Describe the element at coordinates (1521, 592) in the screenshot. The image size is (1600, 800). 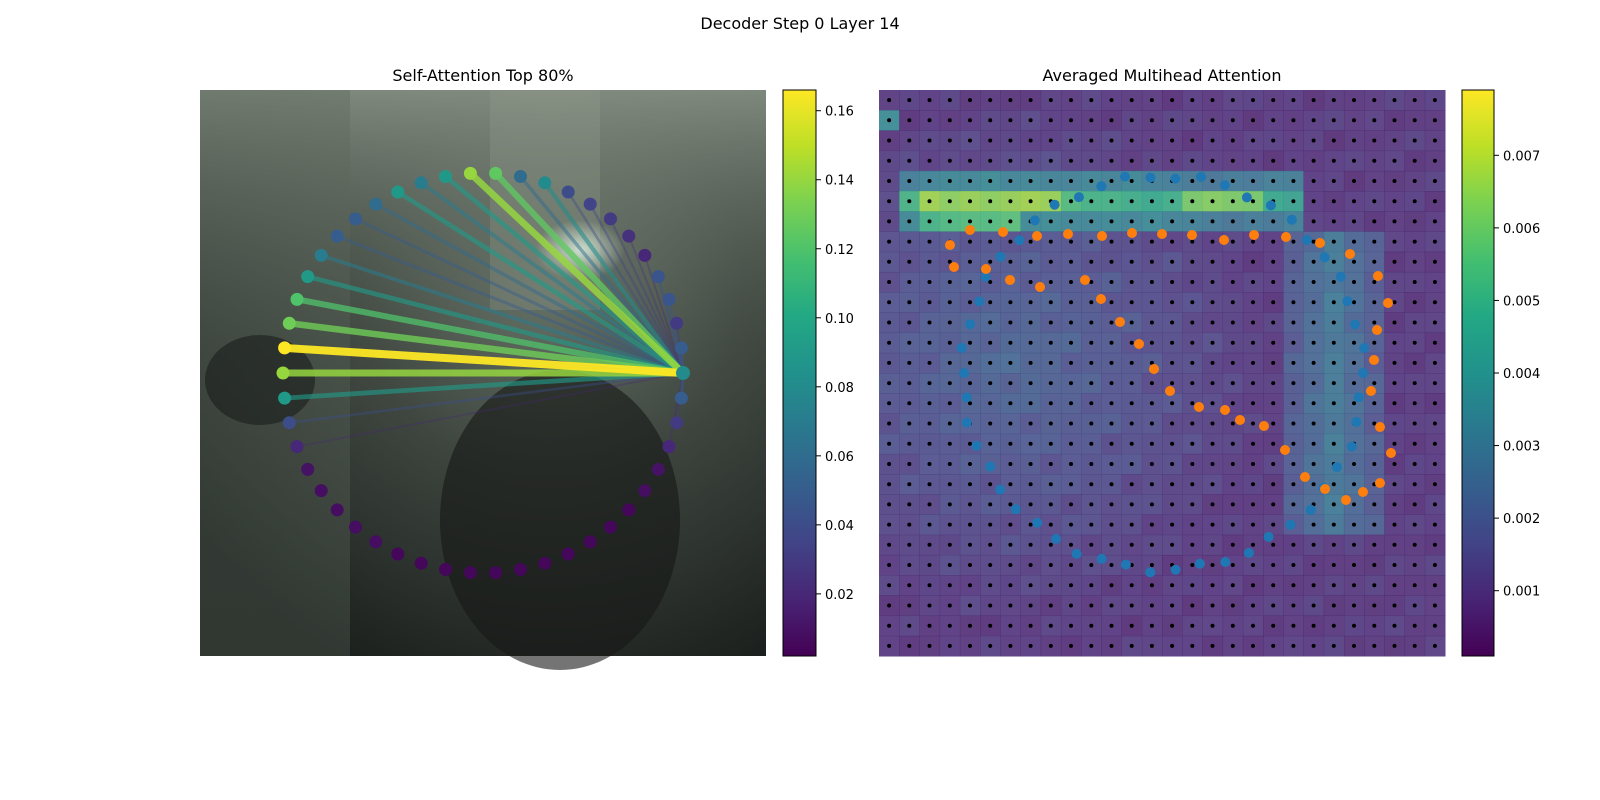
I see `colorbar-tick-label: 0.001` at that location.